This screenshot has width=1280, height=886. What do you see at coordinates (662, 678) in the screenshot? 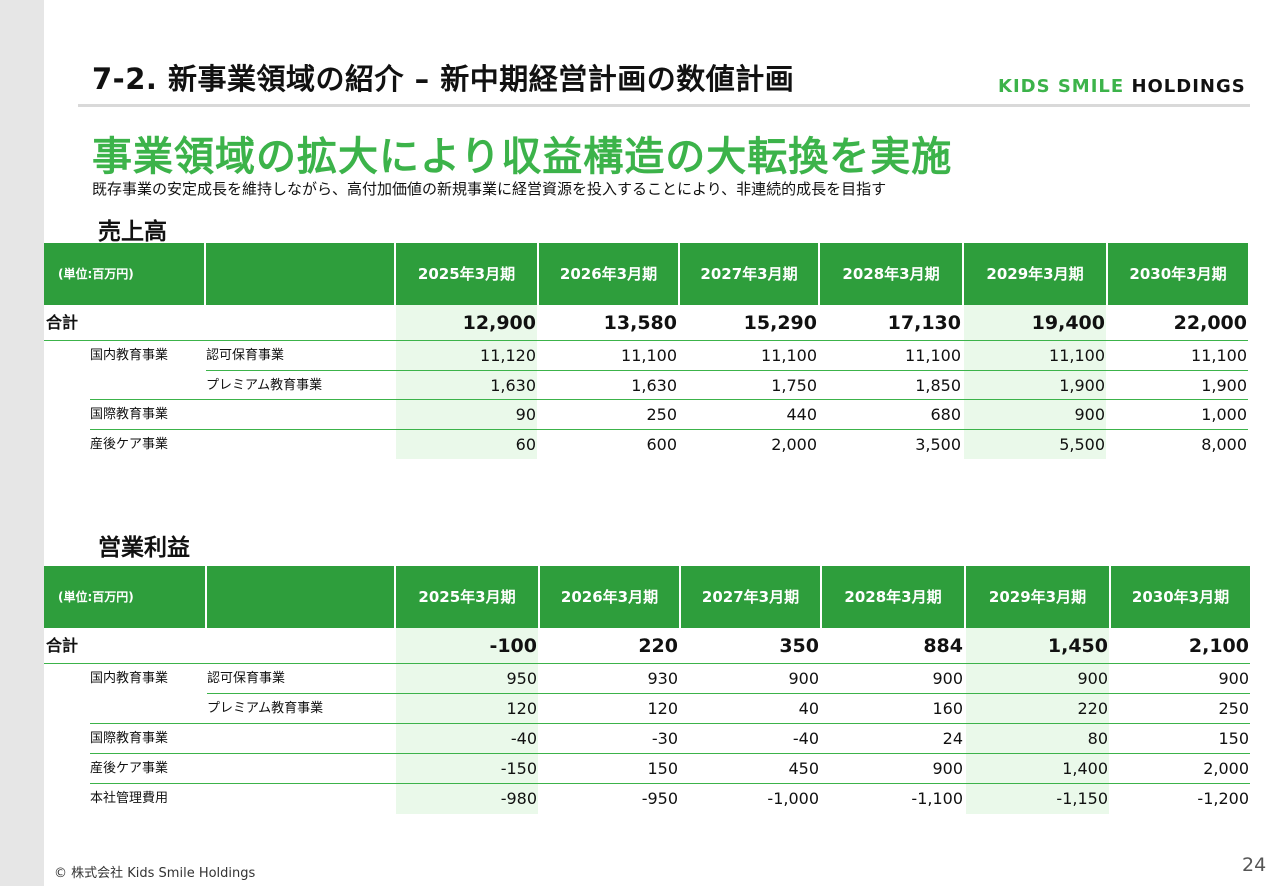
I see `value-cell: 930` at bounding box center [662, 678].